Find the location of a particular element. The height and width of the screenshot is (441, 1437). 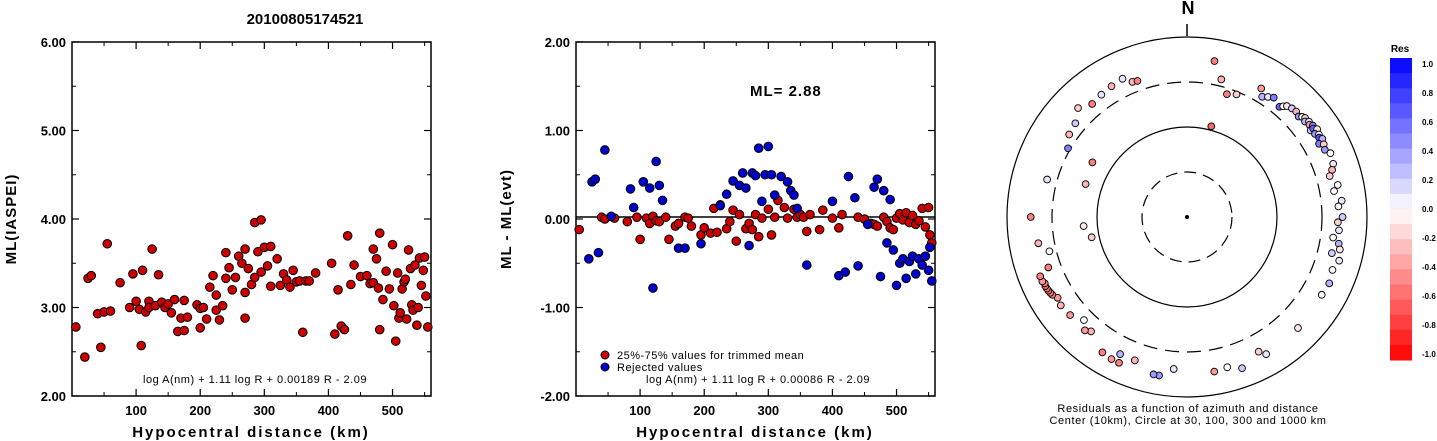

colorbar-tick-label: 0.8 is located at coordinates (1428, 93).